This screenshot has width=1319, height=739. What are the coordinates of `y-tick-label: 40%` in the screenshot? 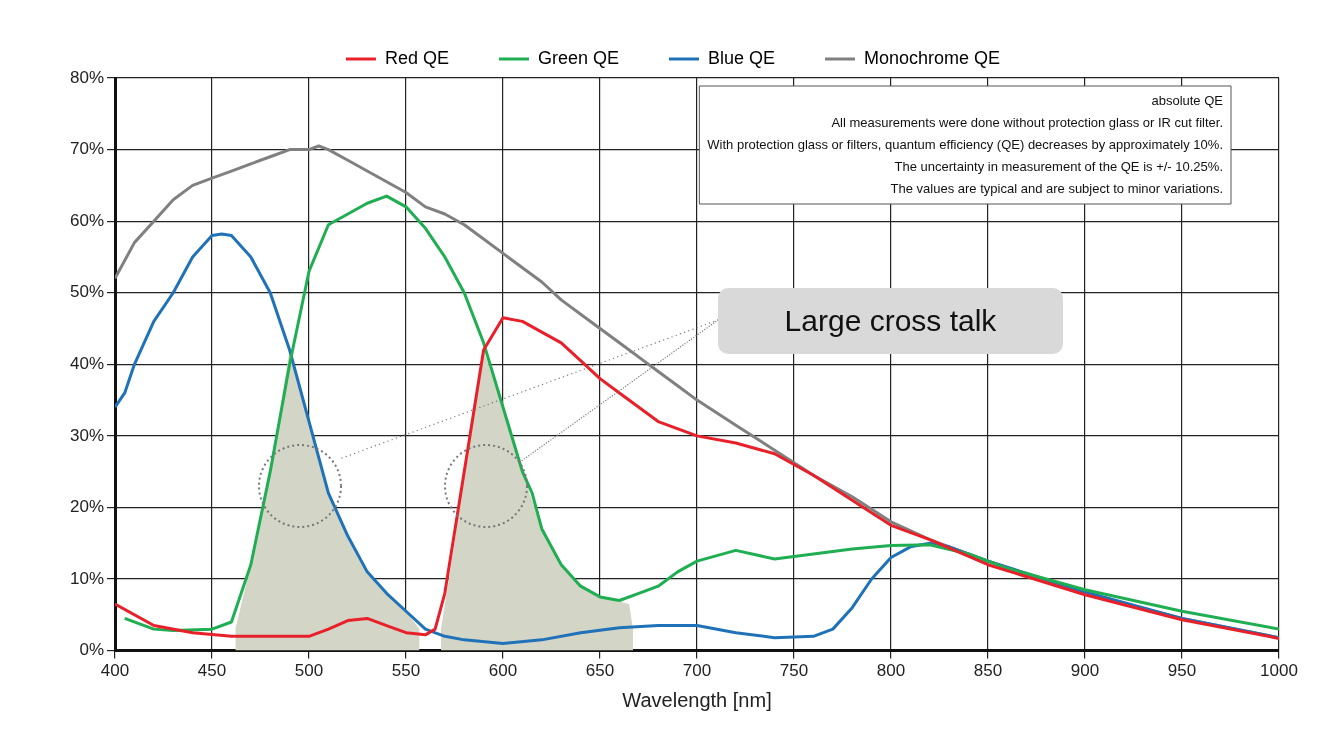 It's located at (87, 363).